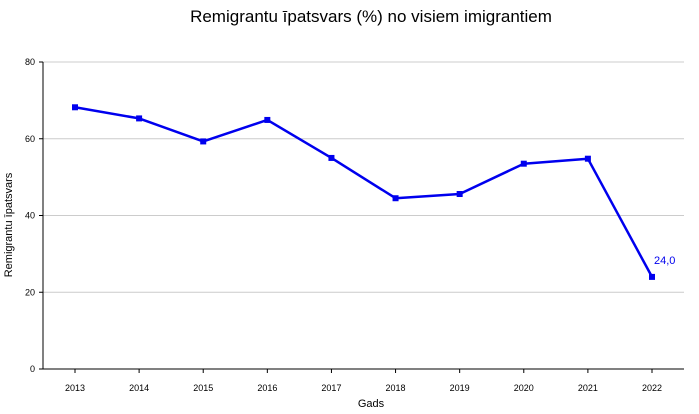 The width and height of the screenshot is (699, 414). What do you see at coordinates (9, 224) in the screenshot?
I see `y-axis-label: Remigrantu īpatsvars` at bounding box center [9, 224].